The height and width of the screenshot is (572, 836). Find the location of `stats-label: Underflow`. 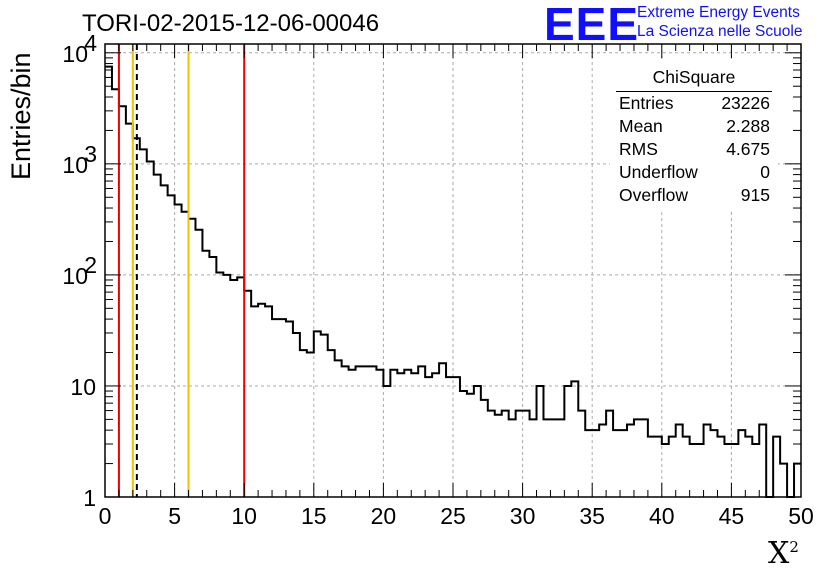

stats-label: Underflow is located at coordinates (658, 172).